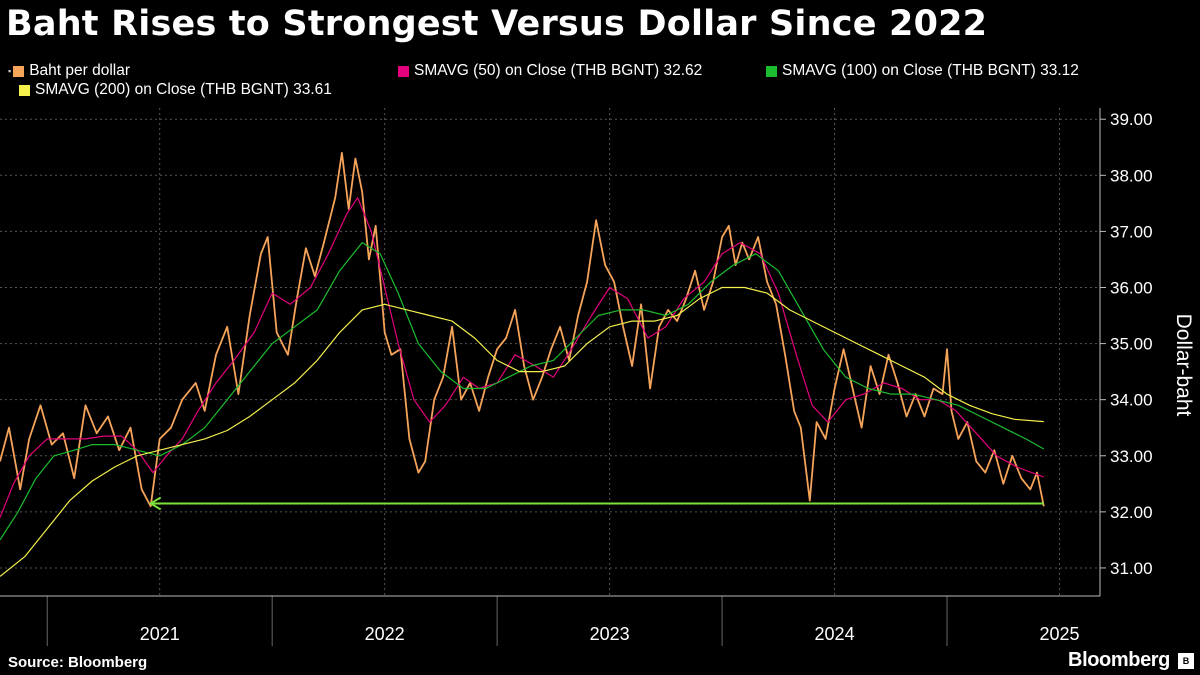  I want to click on legend-item-sma50: SMAVG (50) on Close (THB BGNT) 32.62, so click(550, 71).